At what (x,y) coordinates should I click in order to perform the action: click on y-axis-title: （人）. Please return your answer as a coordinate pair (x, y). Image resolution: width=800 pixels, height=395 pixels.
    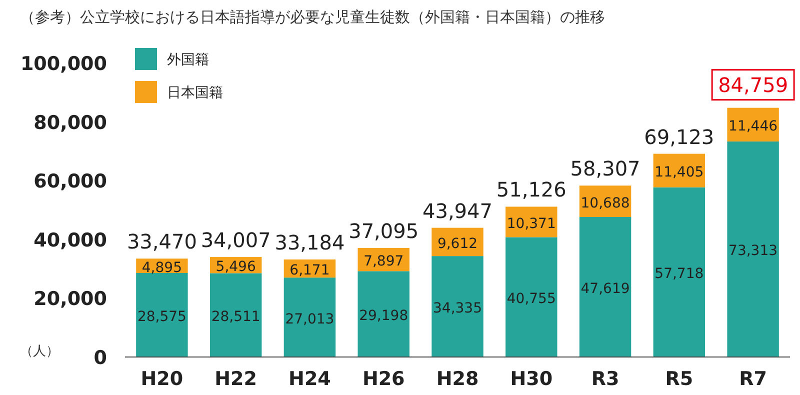
    Looking at the image, I should click on (39, 351).